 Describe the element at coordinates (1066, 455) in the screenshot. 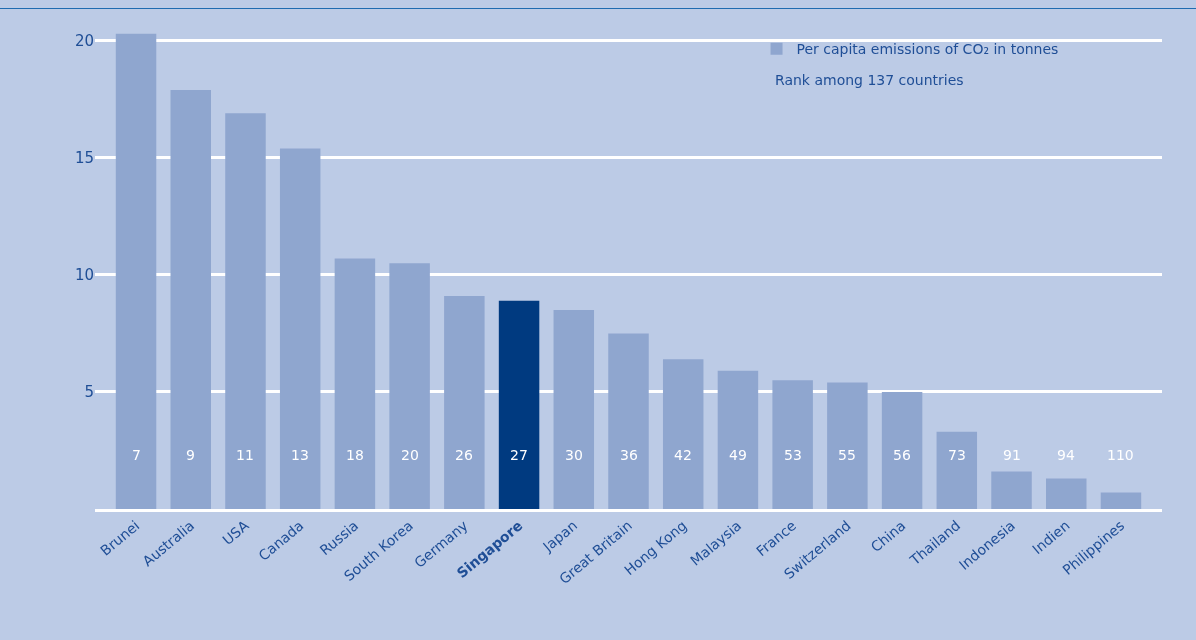

I see `annotation: 94` at that location.